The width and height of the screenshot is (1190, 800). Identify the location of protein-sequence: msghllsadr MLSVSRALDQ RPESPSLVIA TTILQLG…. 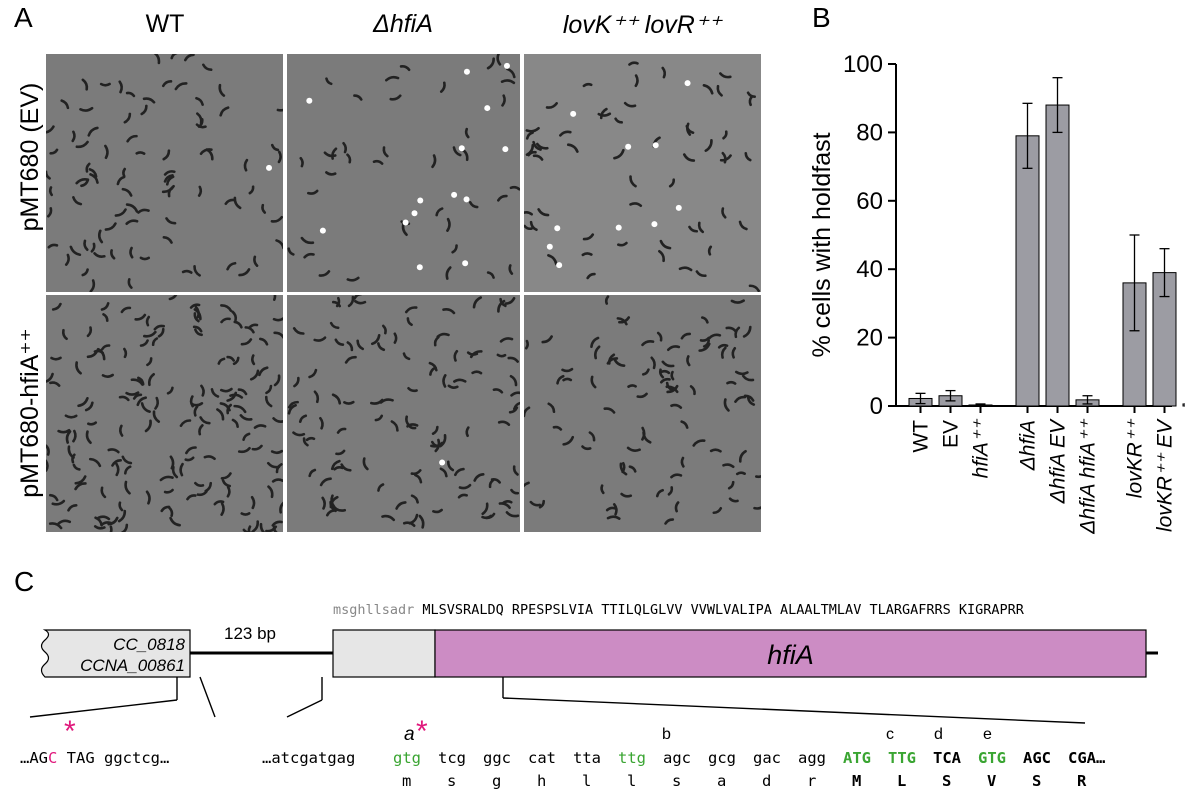
(678, 610).